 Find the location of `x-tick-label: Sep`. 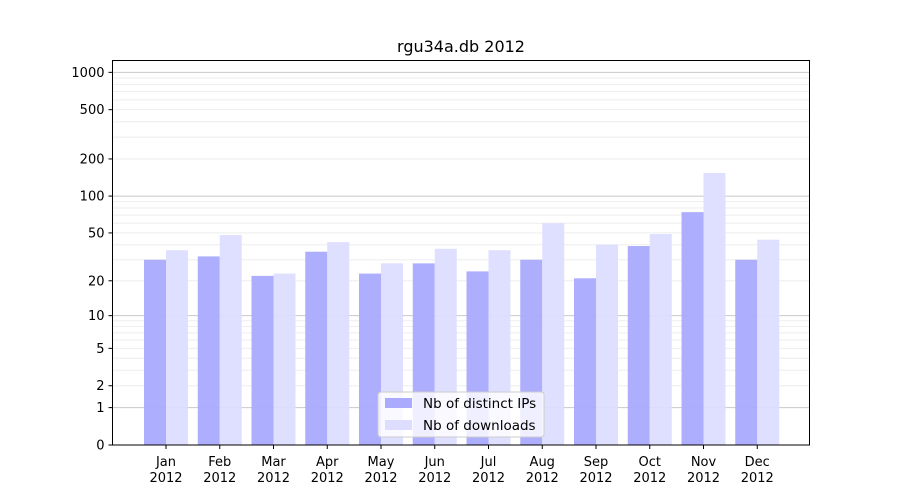

x-tick-label: Sep is located at coordinates (596, 462).